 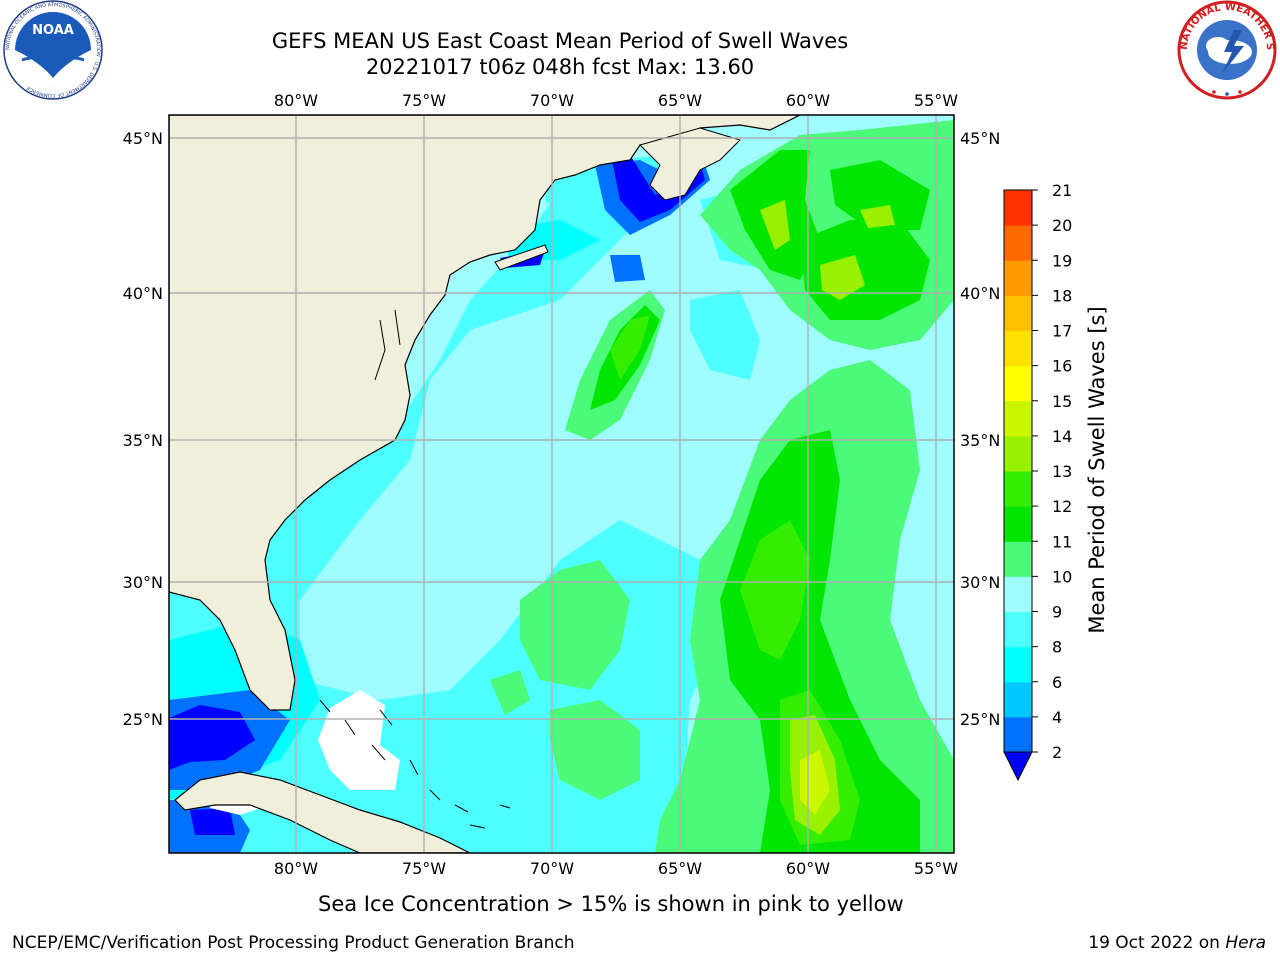 I want to click on colorbar-tick-label: 20, so click(x=1062, y=225).